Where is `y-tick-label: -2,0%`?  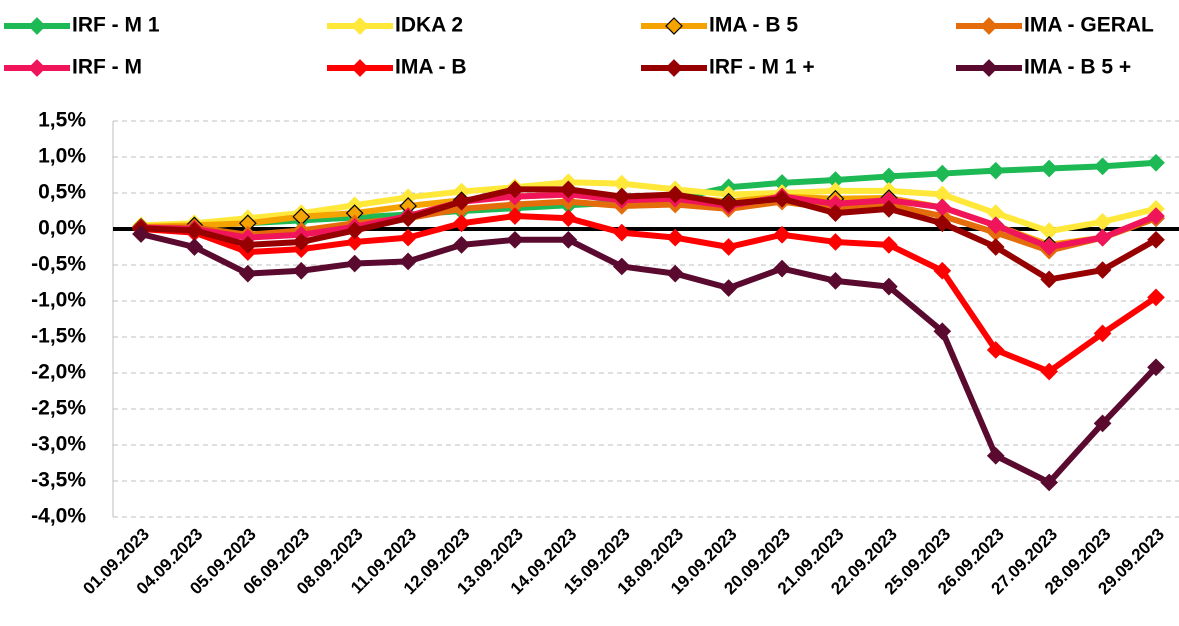
y-tick-label: -2,0% is located at coordinates (58, 372).